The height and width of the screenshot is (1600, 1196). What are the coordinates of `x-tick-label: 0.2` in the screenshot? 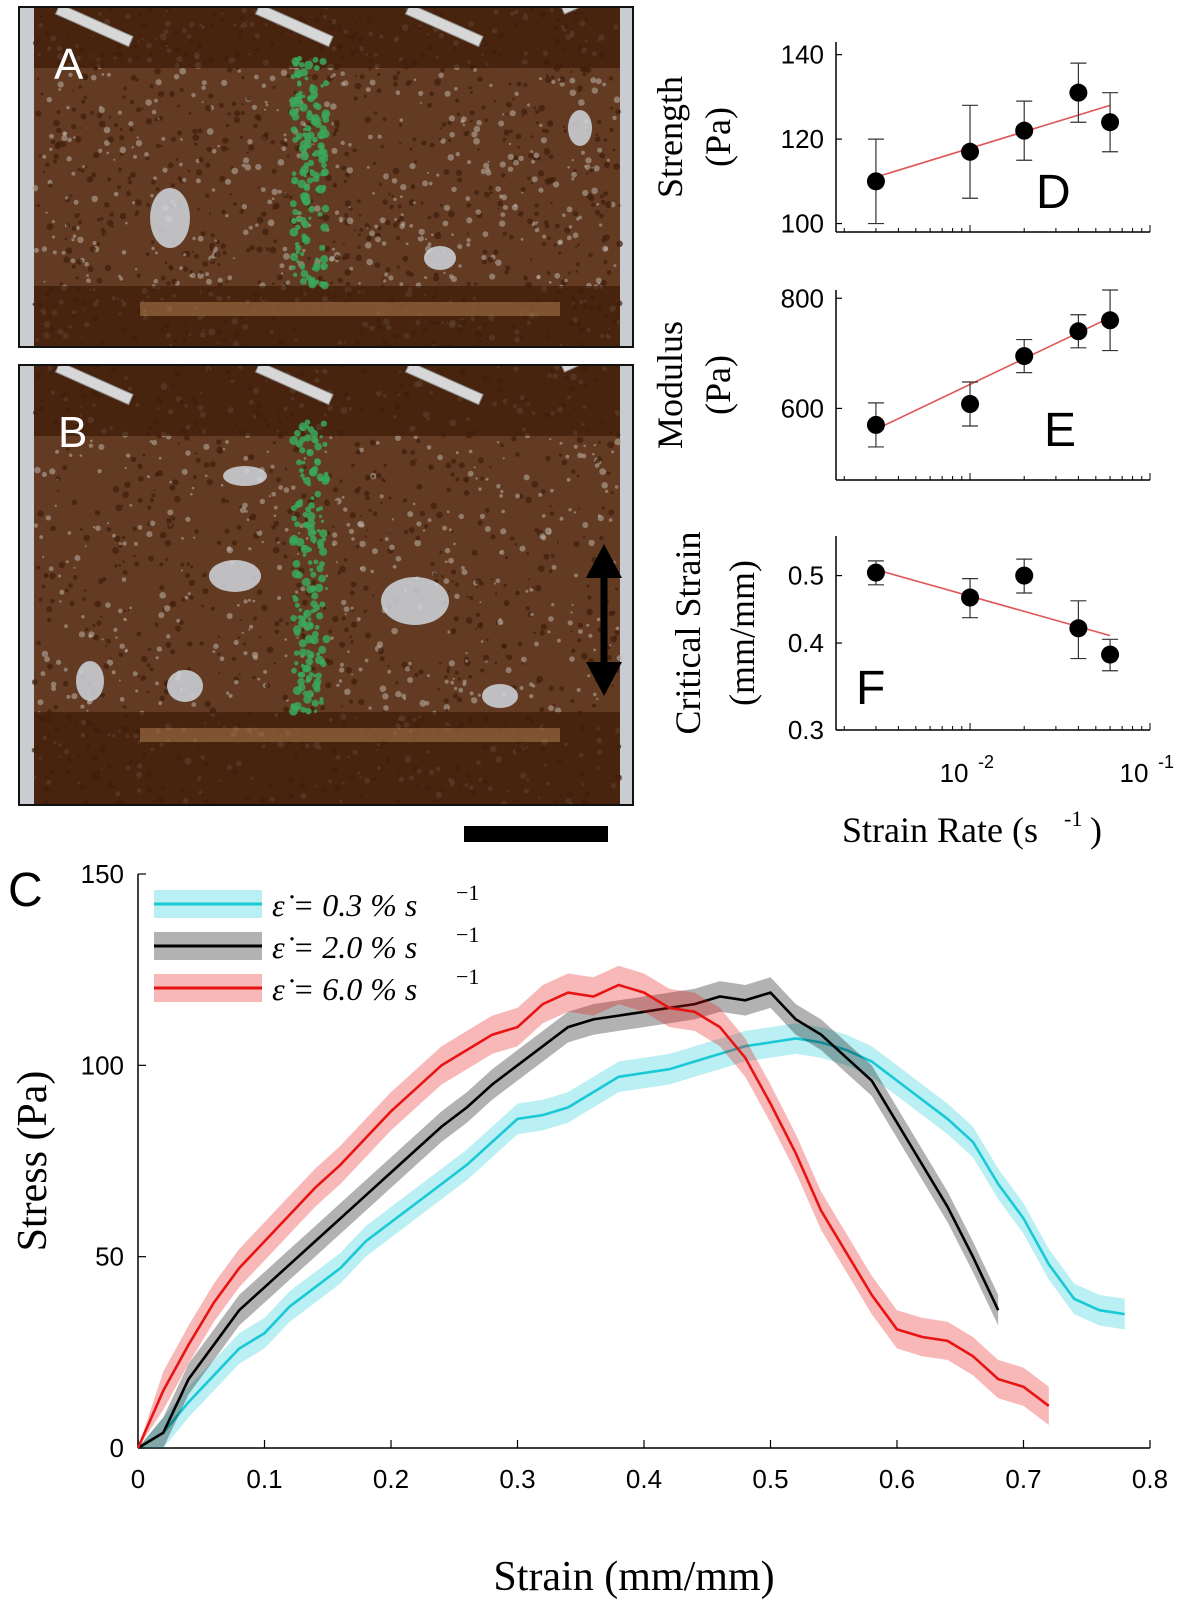 It's located at (391, 1479).